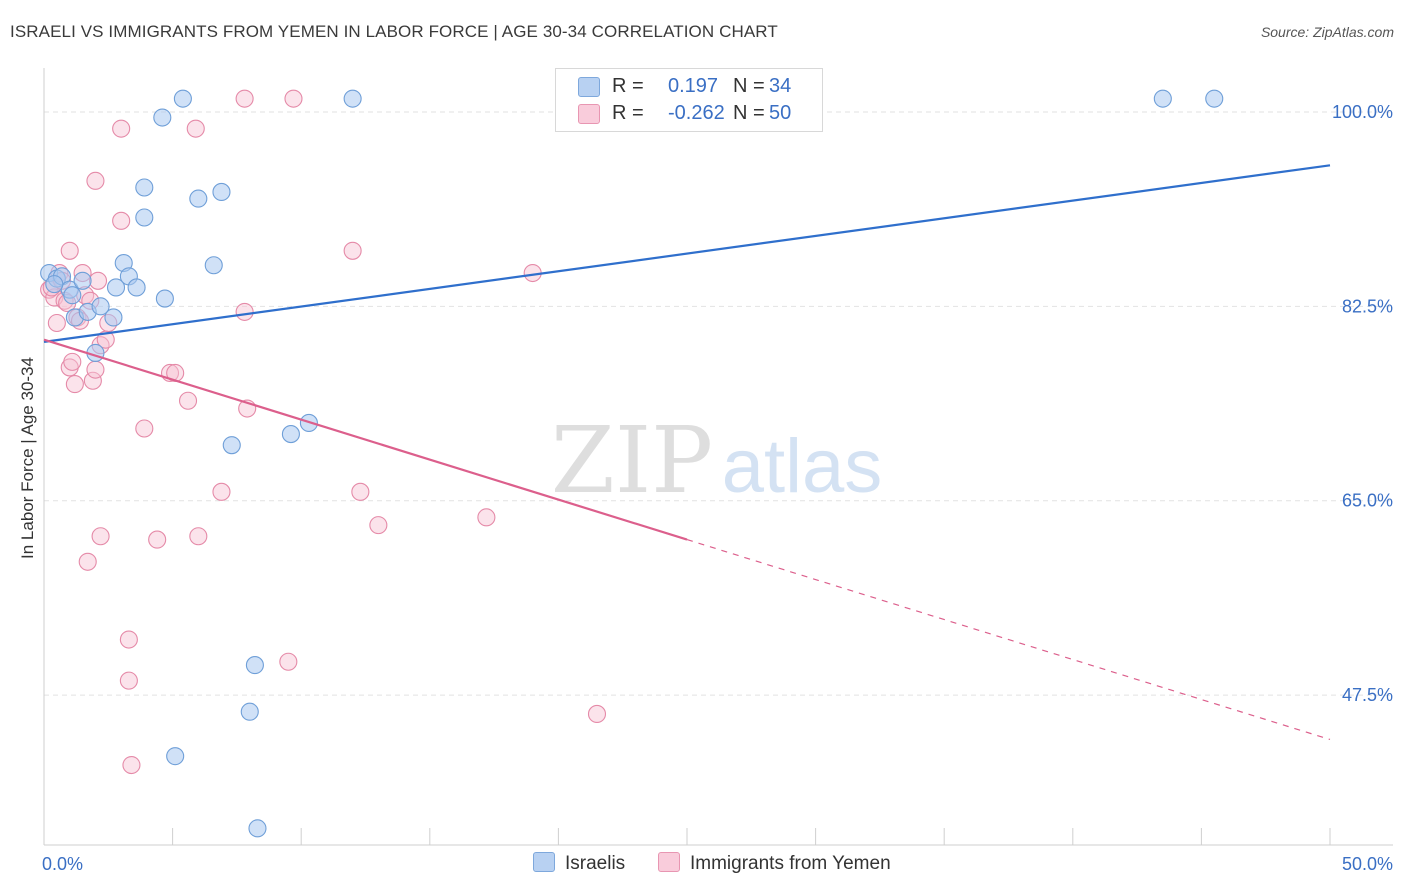  What do you see at coordinates (365, 439) in the screenshot?
I see `yemen-trend-line-solid` at bounding box center [365, 439].